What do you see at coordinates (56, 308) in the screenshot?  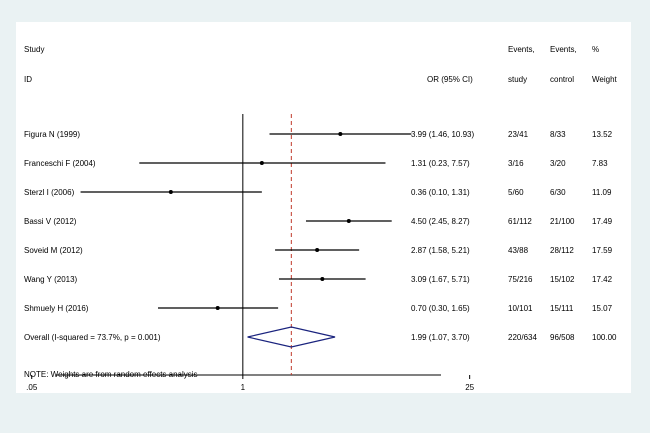 I see `study-name-6: Shmuely H (2016)` at bounding box center [56, 308].